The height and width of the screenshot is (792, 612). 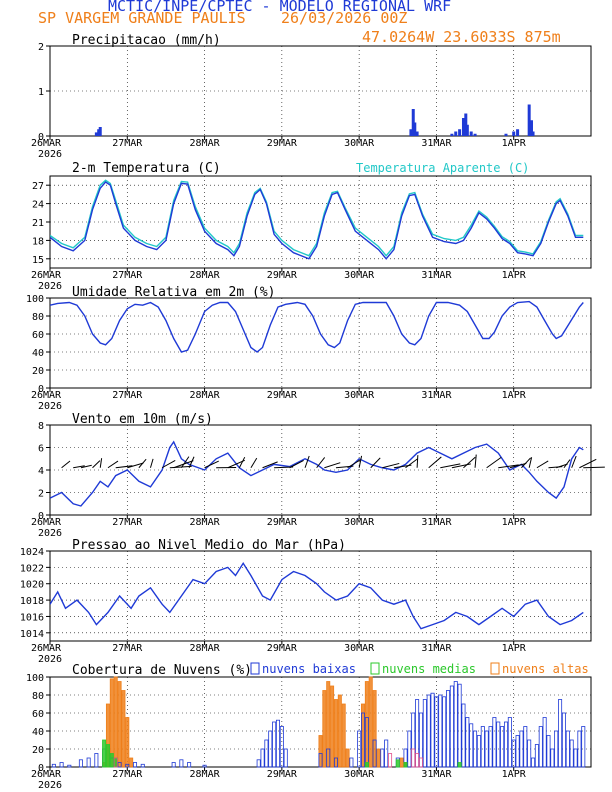 I want to click on y-tick-label: 18, so click(x=38, y=241).